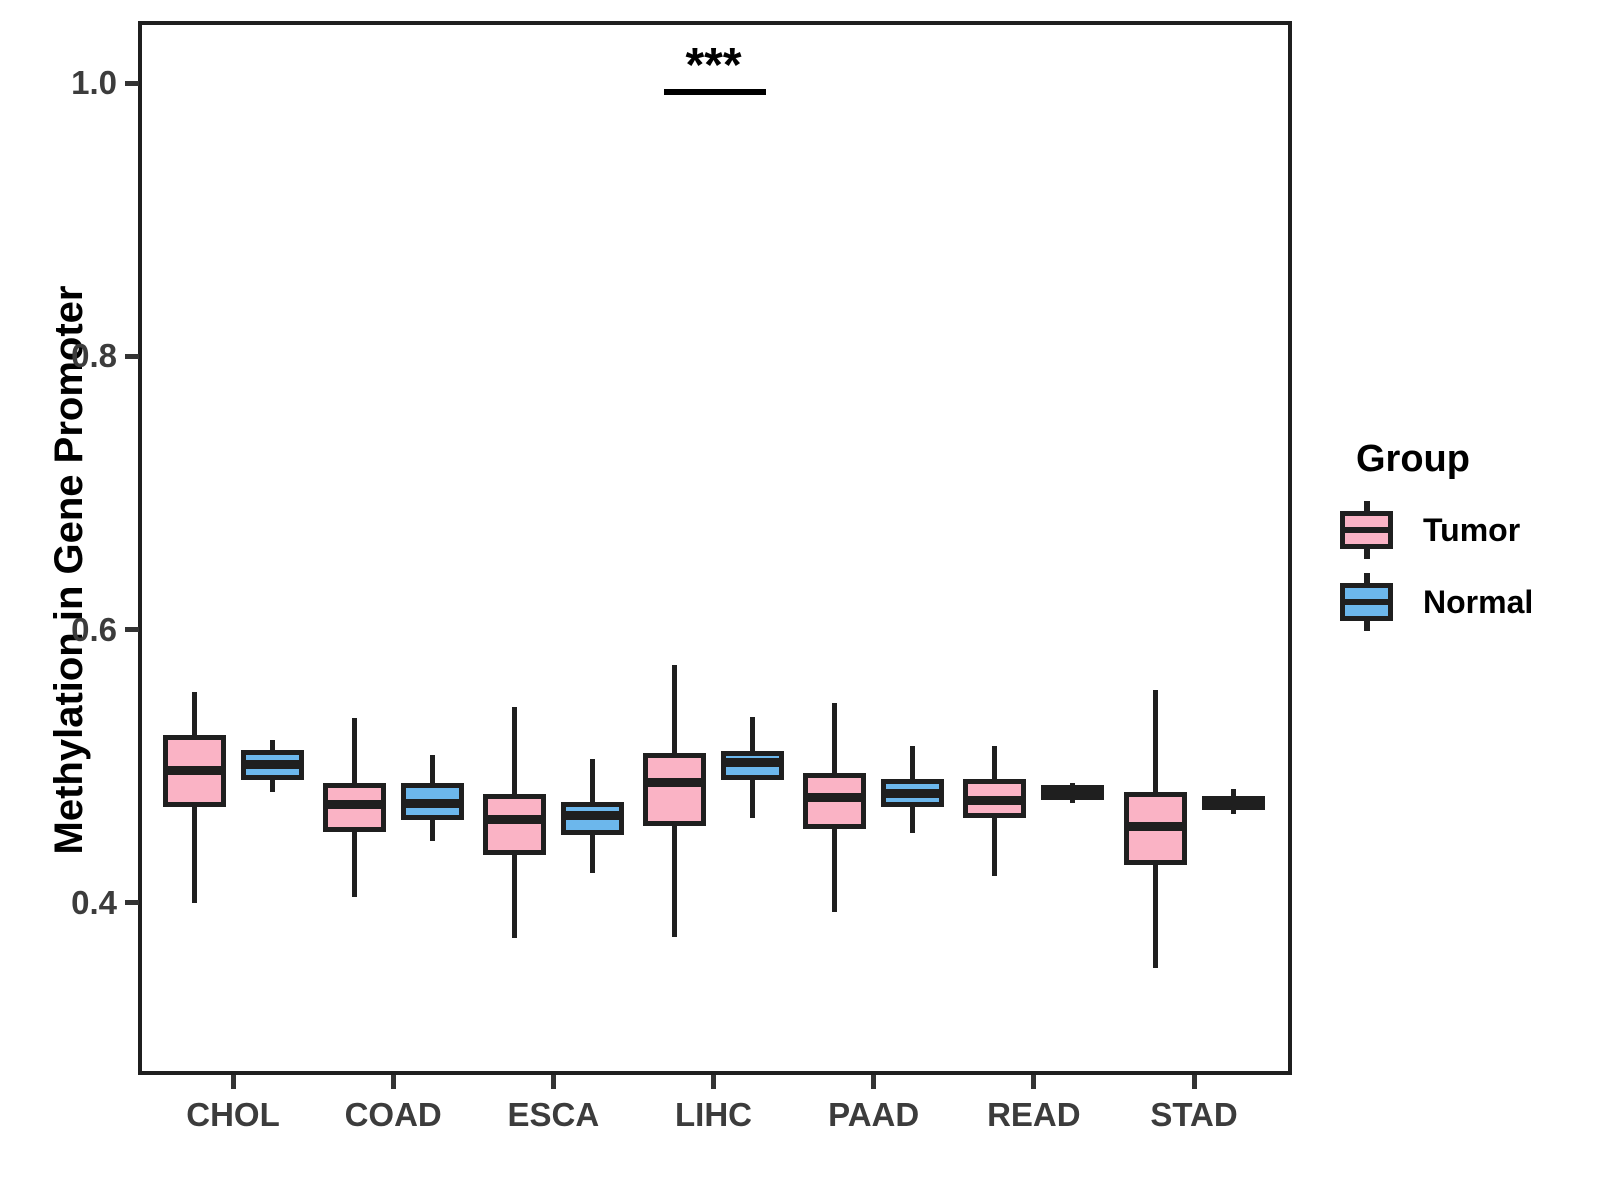 The height and width of the screenshot is (1200, 1600). What do you see at coordinates (714, 92) in the screenshot?
I see `significance-bar` at bounding box center [714, 92].